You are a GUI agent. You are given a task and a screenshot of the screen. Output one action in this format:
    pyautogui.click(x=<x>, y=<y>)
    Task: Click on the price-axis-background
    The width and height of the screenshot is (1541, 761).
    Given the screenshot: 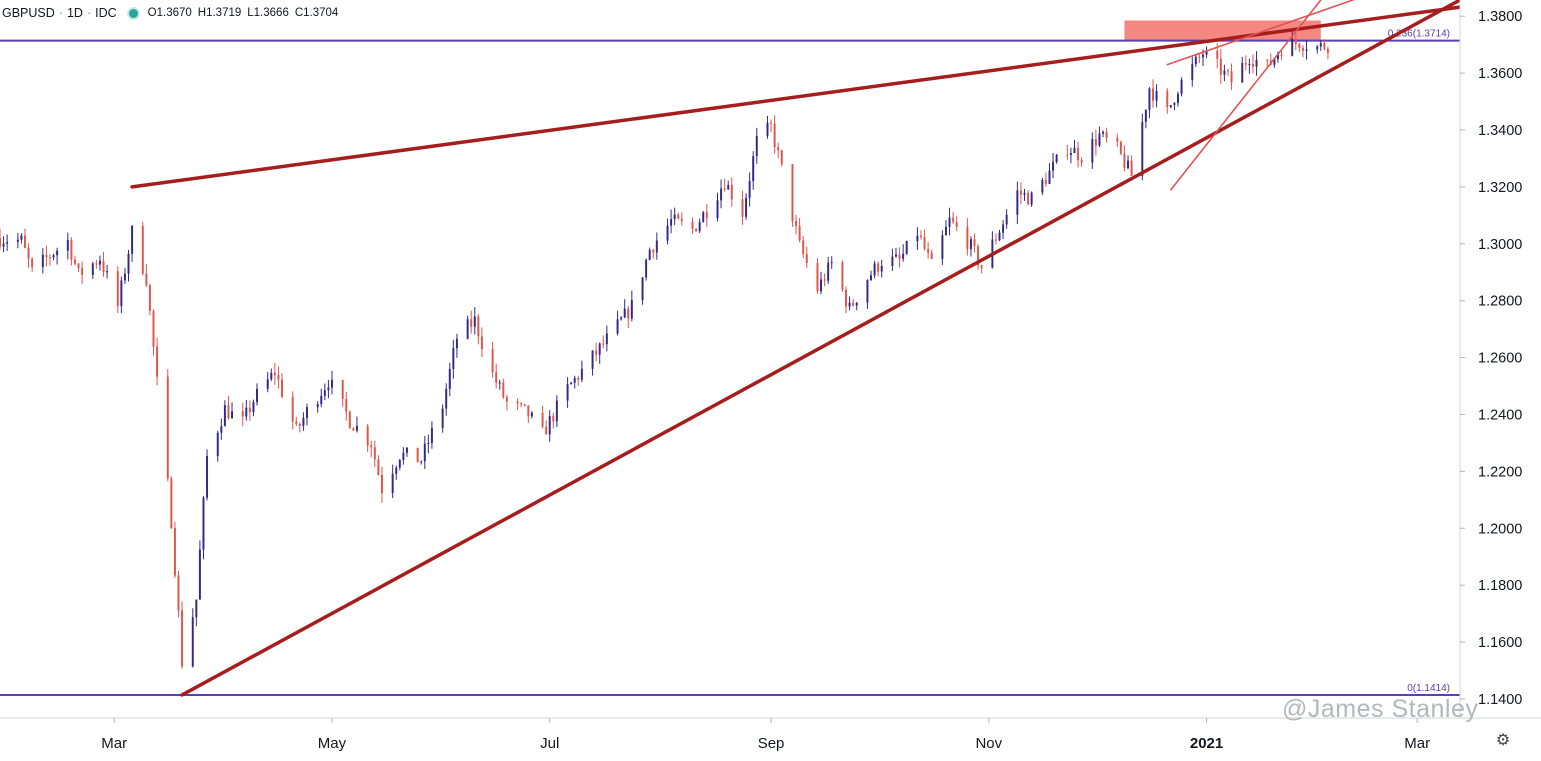 What is the action you would take?
    pyautogui.click(x=1500, y=378)
    